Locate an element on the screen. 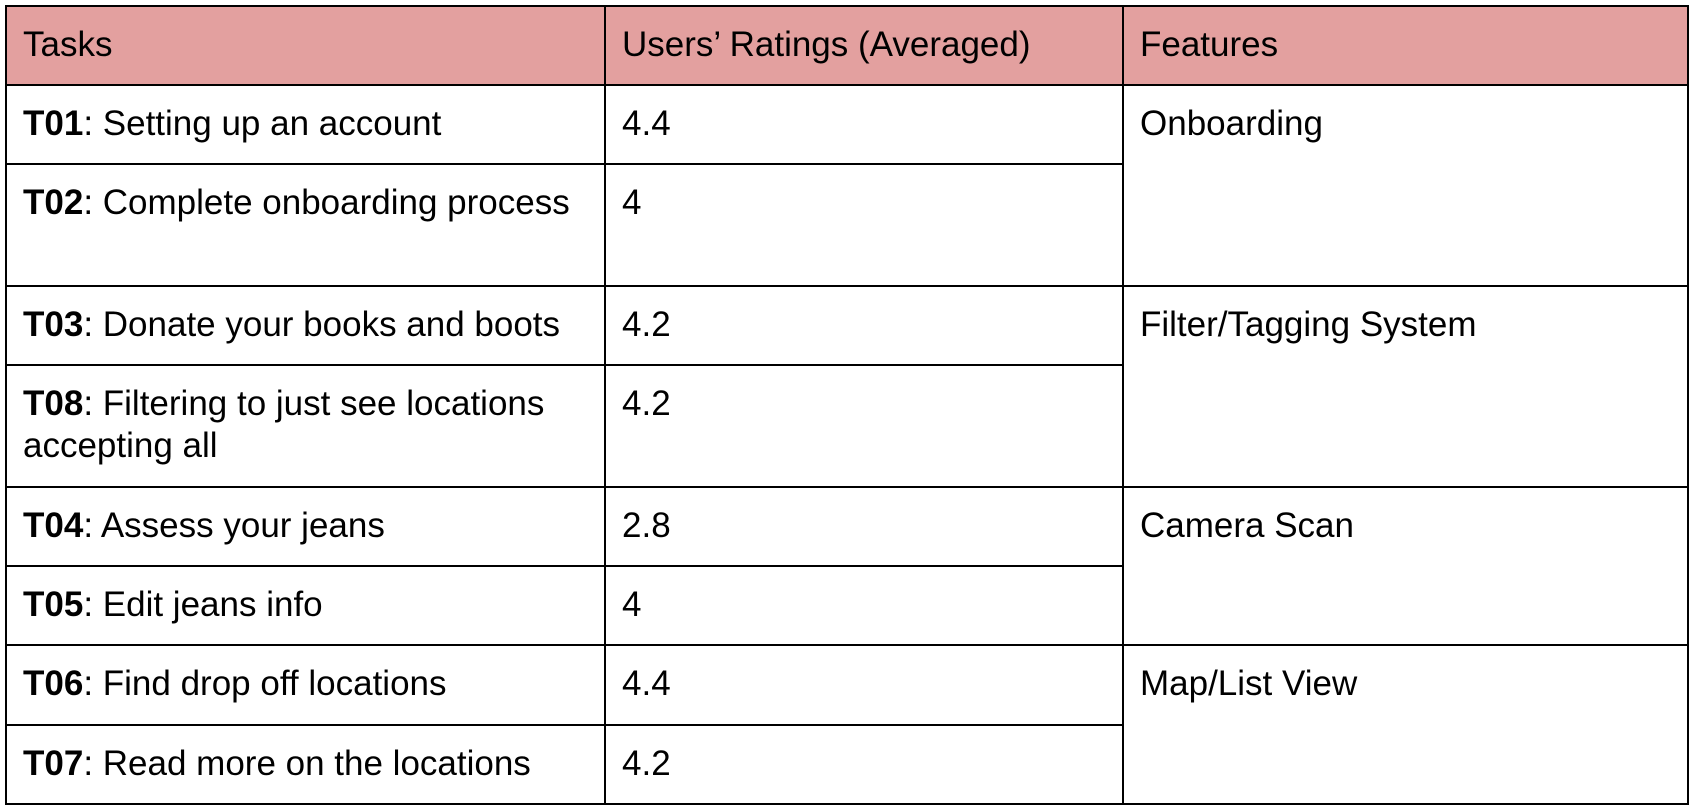  feature-cell: Camera Scan is located at coordinates (1405, 566).